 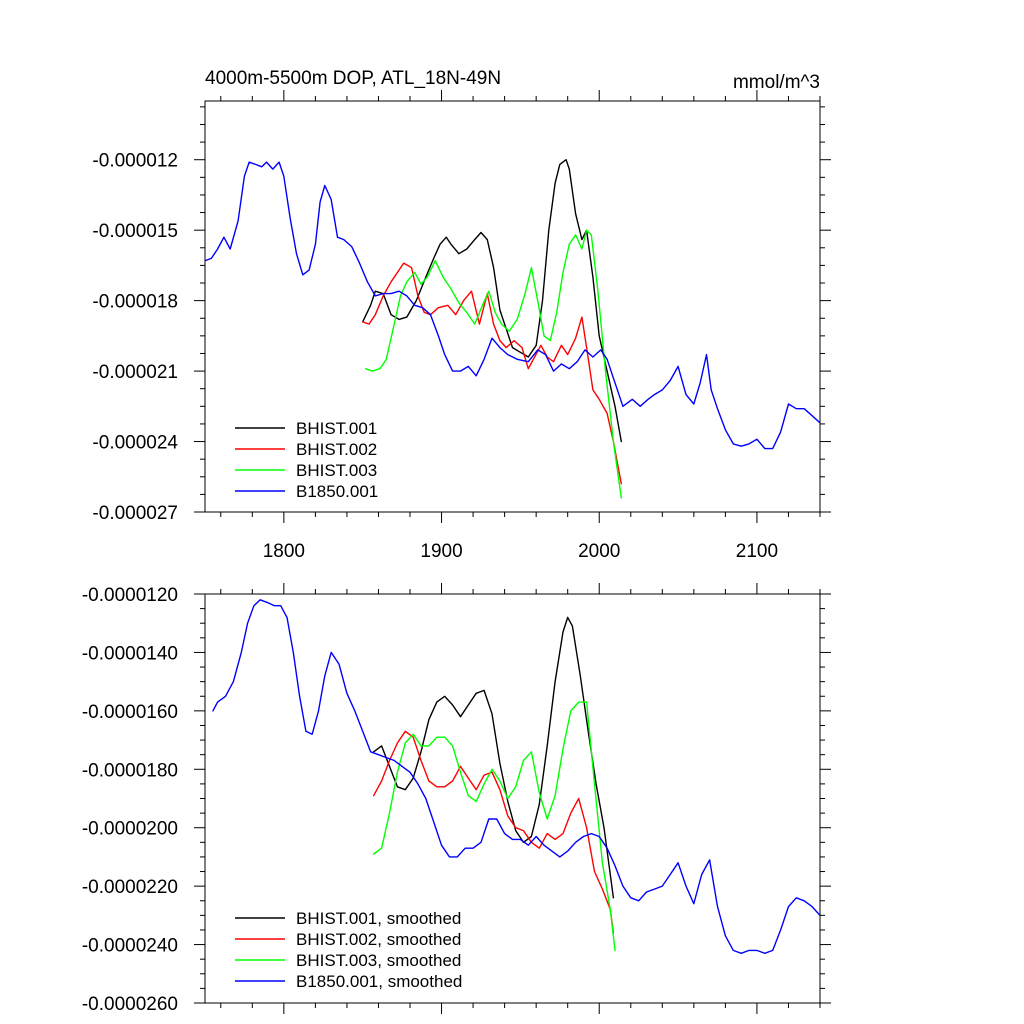 What do you see at coordinates (776, 82) in the screenshot?
I see `units-label: mmol/m^3` at bounding box center [776, 82].